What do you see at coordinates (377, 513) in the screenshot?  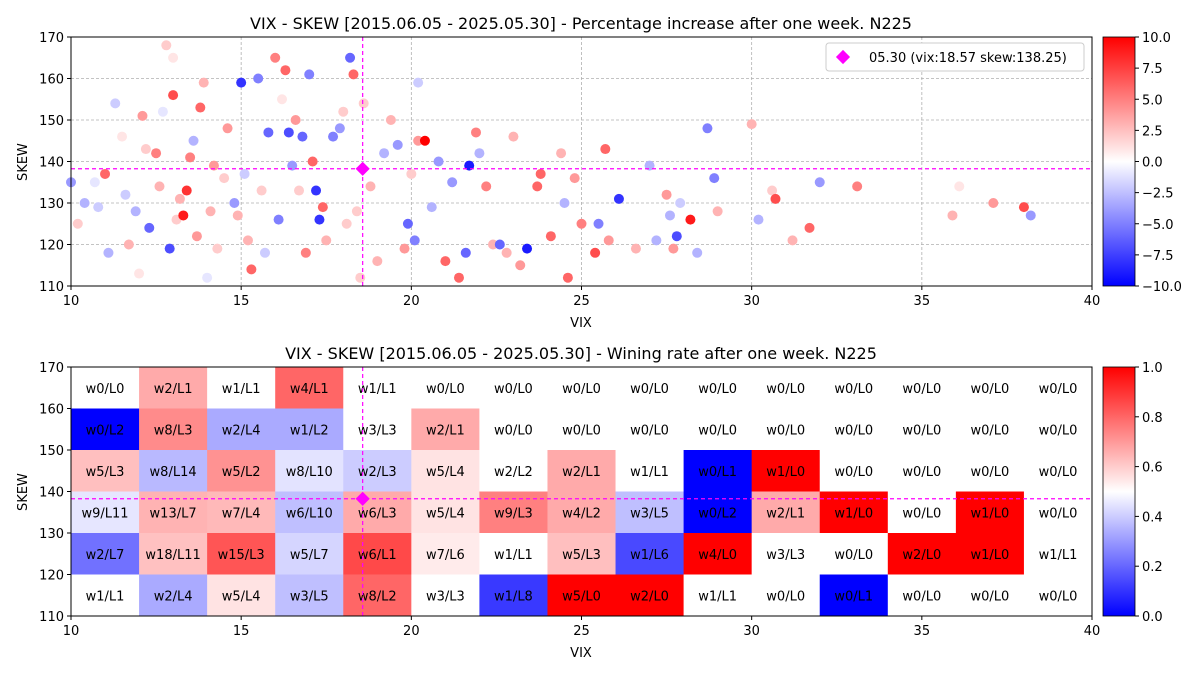 I see `heatmap-cell-label: w6/L3` at bounding box center [377, 513].